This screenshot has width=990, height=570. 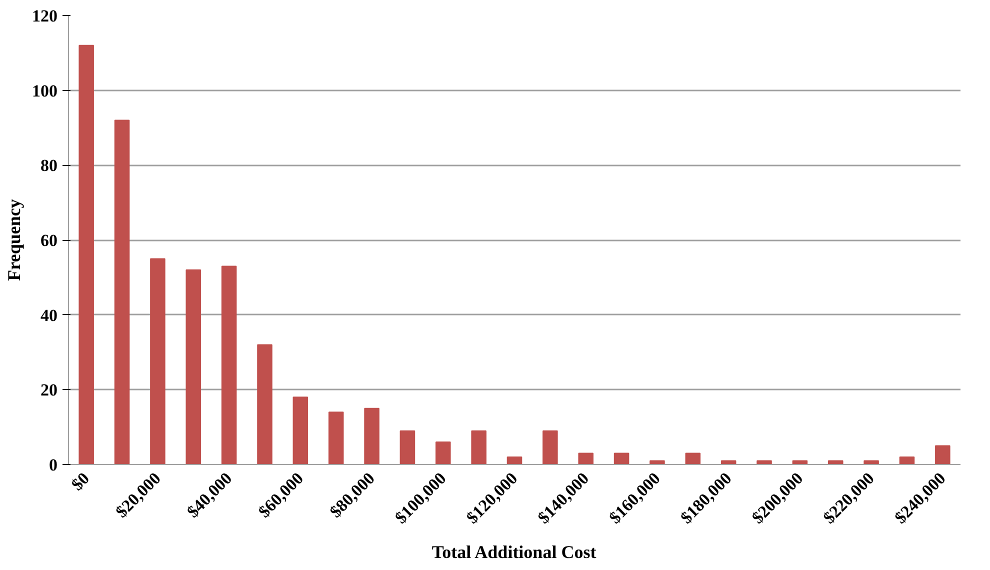 I want to click on y-tick-label: 120, so click(x=45, y=16).